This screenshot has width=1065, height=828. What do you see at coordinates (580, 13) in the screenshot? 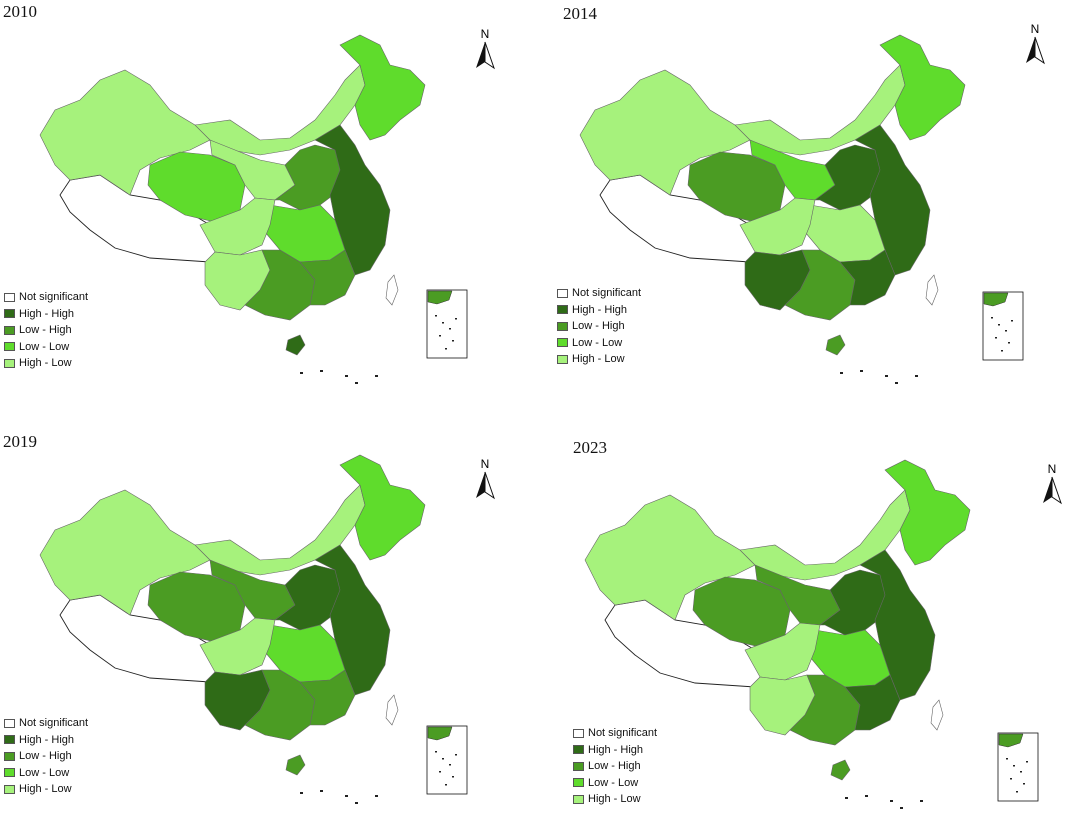
I see `year-label: 2014` at bounding box center [580, 13].